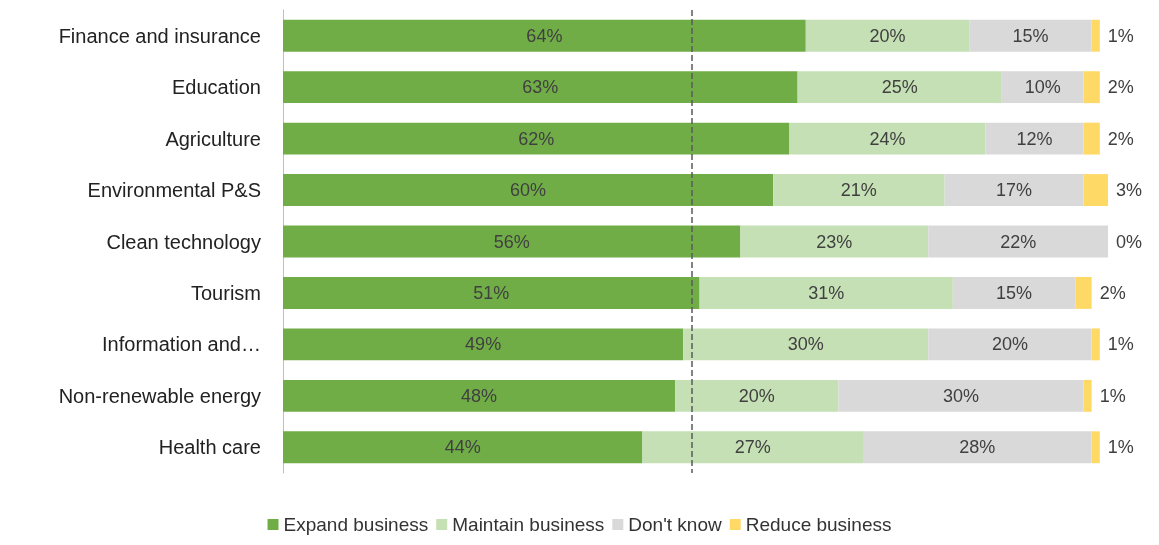 This screenshot has width=1159, height=545. Describe the element at coordinates (159, 35) in the screenshot. I see `y-tick-label: Finance and insurance` at that location.